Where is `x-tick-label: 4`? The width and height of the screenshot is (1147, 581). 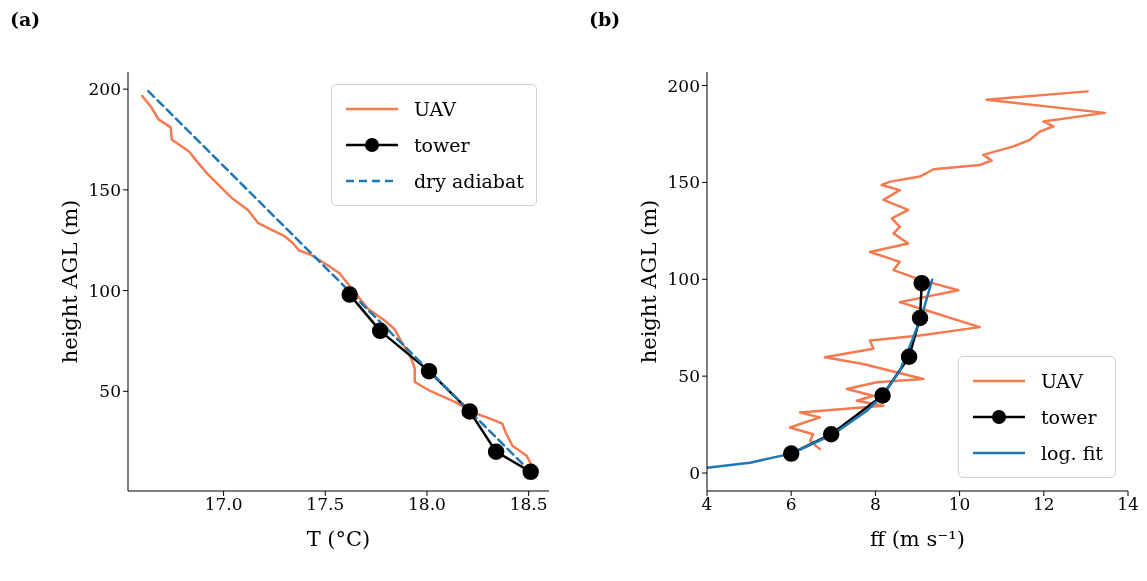
x-tick-label: 4 is located at coordinates (707, 504).